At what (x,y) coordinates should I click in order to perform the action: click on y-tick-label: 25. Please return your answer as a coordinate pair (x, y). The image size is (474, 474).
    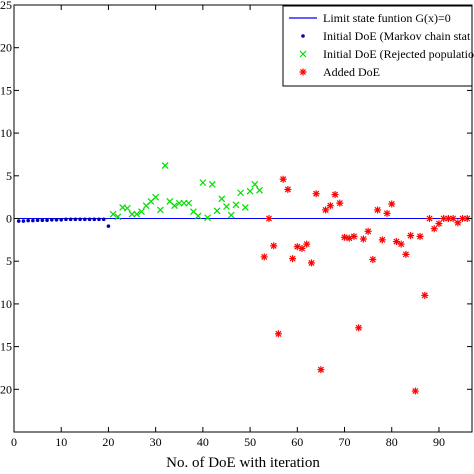
    Looking at the image, I should click on (6, 6).